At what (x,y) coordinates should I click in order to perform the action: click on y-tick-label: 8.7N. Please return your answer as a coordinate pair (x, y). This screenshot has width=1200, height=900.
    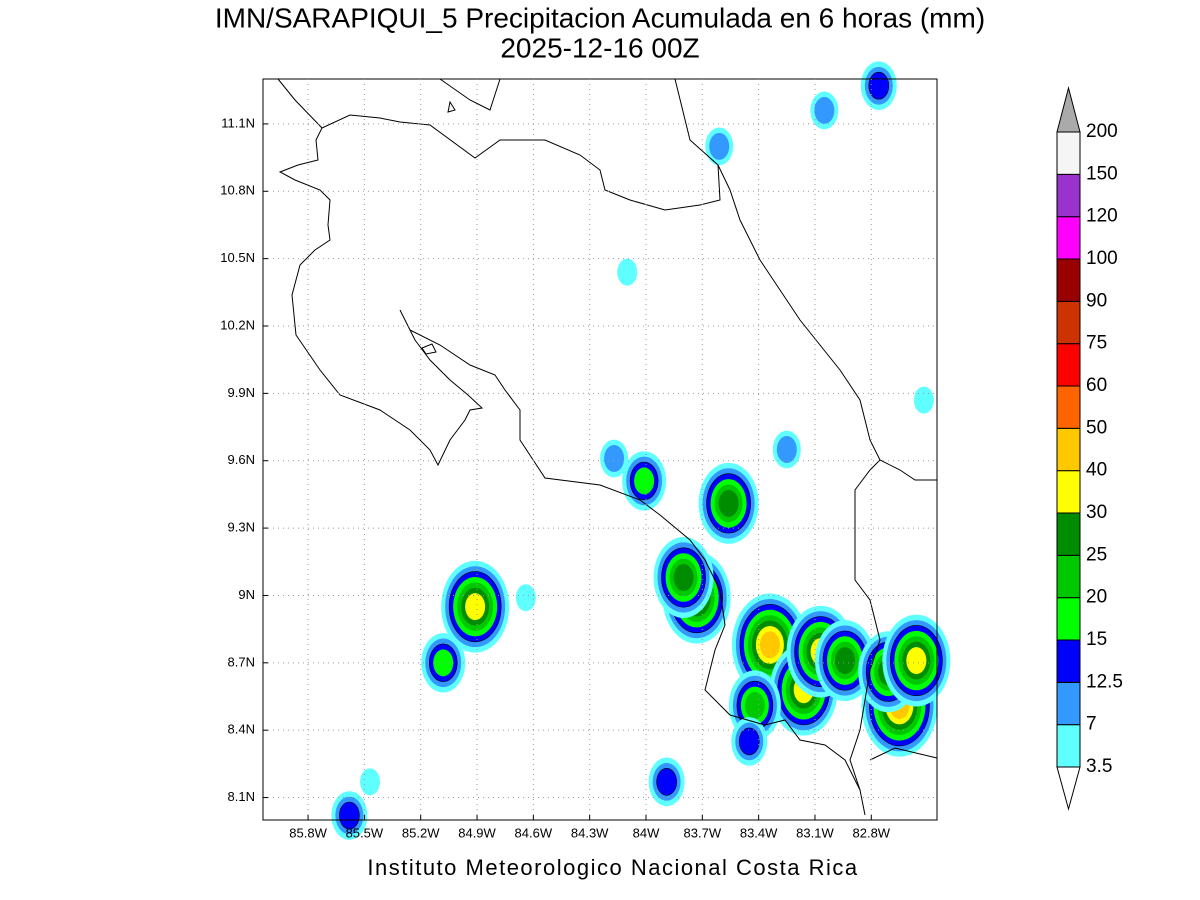
    Looking at the image, I should click on (241, 661).